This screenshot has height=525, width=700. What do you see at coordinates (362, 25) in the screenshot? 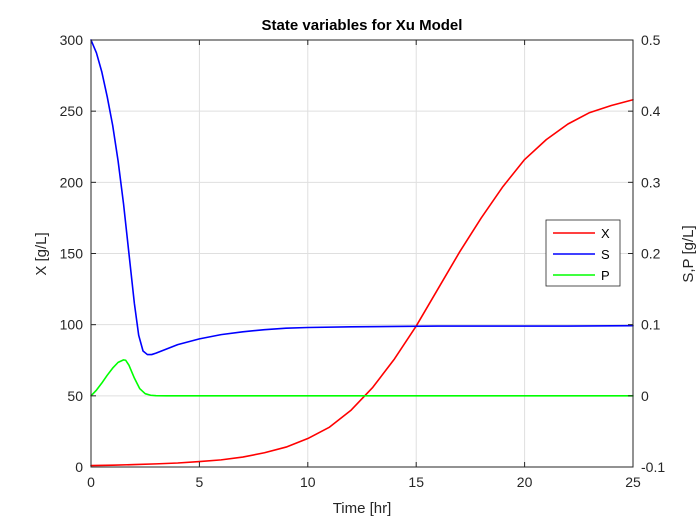
I see `chart-title: State variables for Xu Model` at bounding box center [362, 25].